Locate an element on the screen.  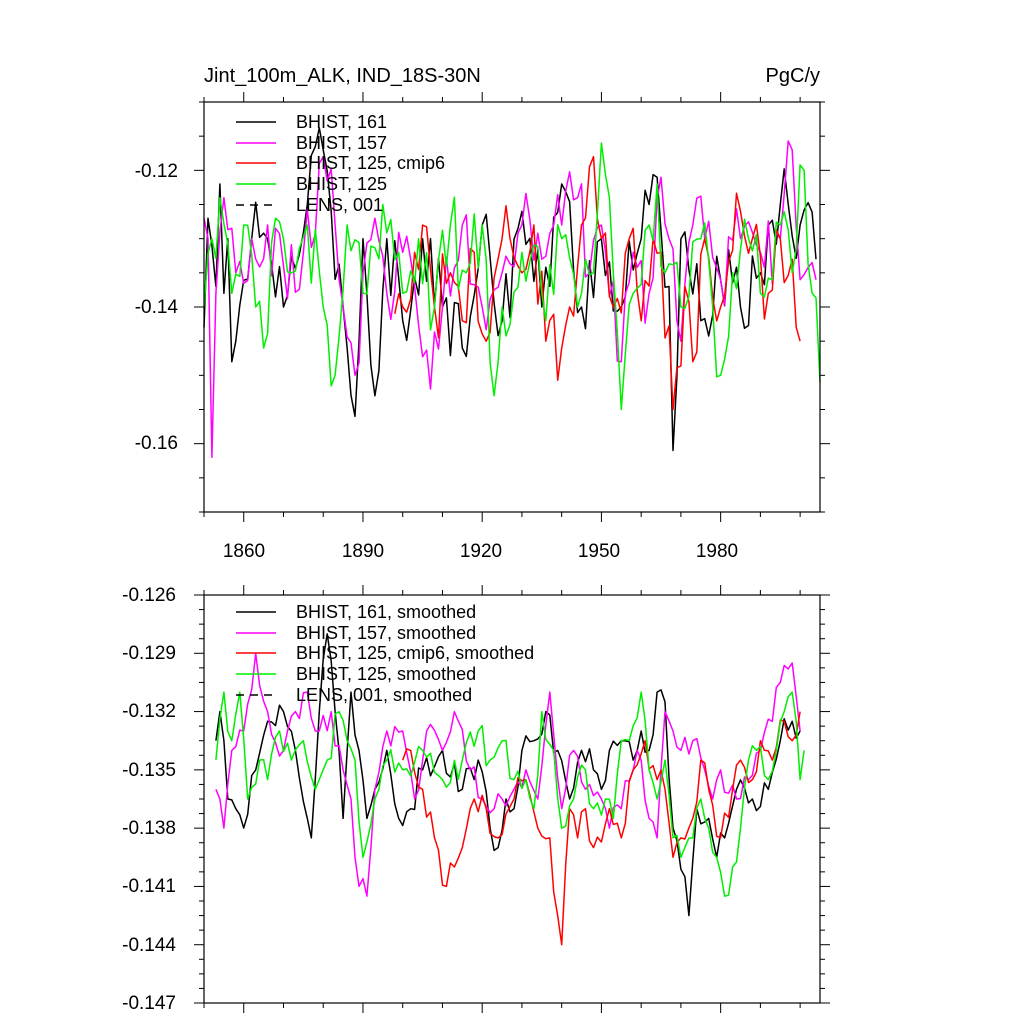
bottom-y-tick-label: -0.141 is located at coordinates (149, 886).